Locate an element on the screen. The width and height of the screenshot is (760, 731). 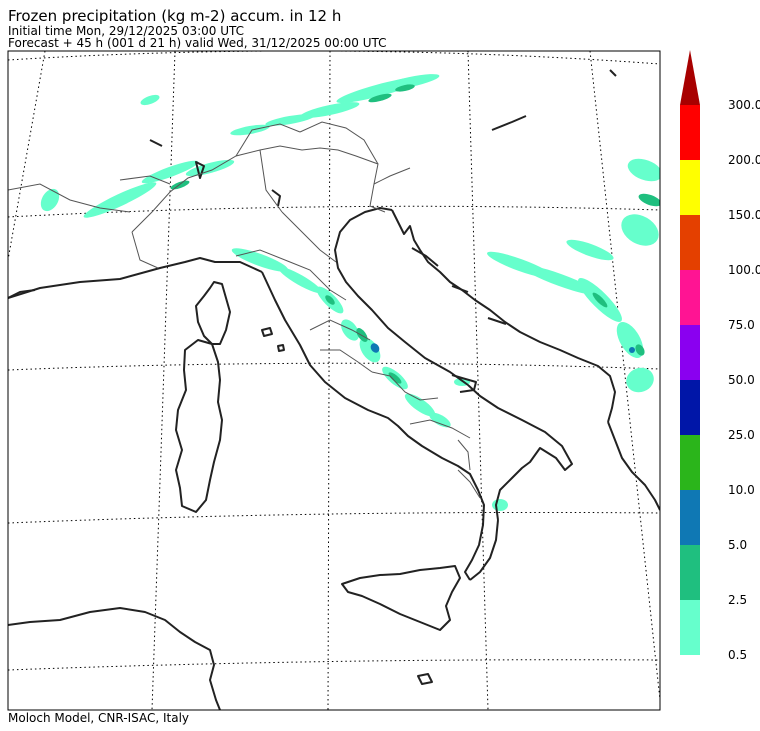
legend-label: 5.0 is located at coordinates (737, 545).